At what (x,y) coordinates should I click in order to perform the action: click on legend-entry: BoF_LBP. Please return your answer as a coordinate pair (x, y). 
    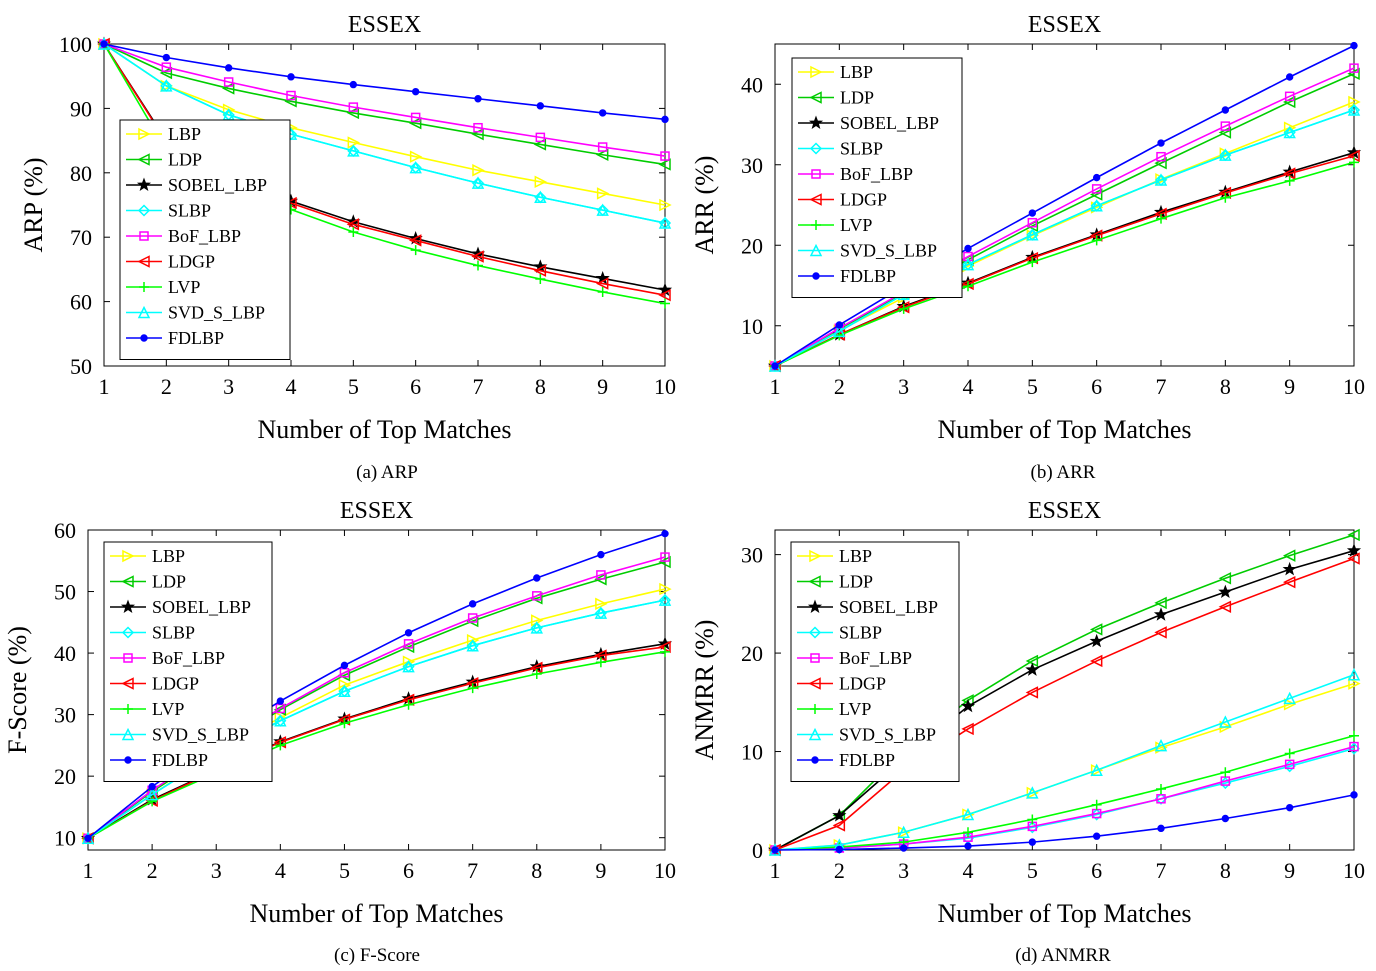
    Looking at the image, I should click on (875, 658).